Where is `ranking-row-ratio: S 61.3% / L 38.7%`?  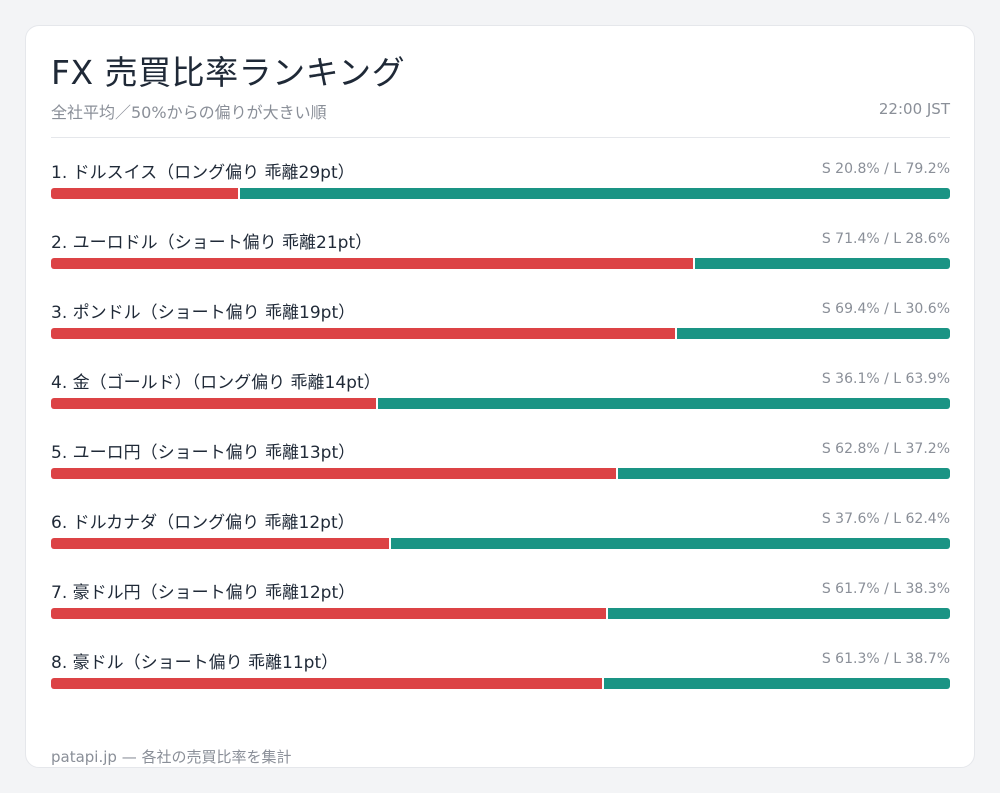
ranking-row-ratio: S 61.3% / L 38.7% is located at coordinates (885, 659).